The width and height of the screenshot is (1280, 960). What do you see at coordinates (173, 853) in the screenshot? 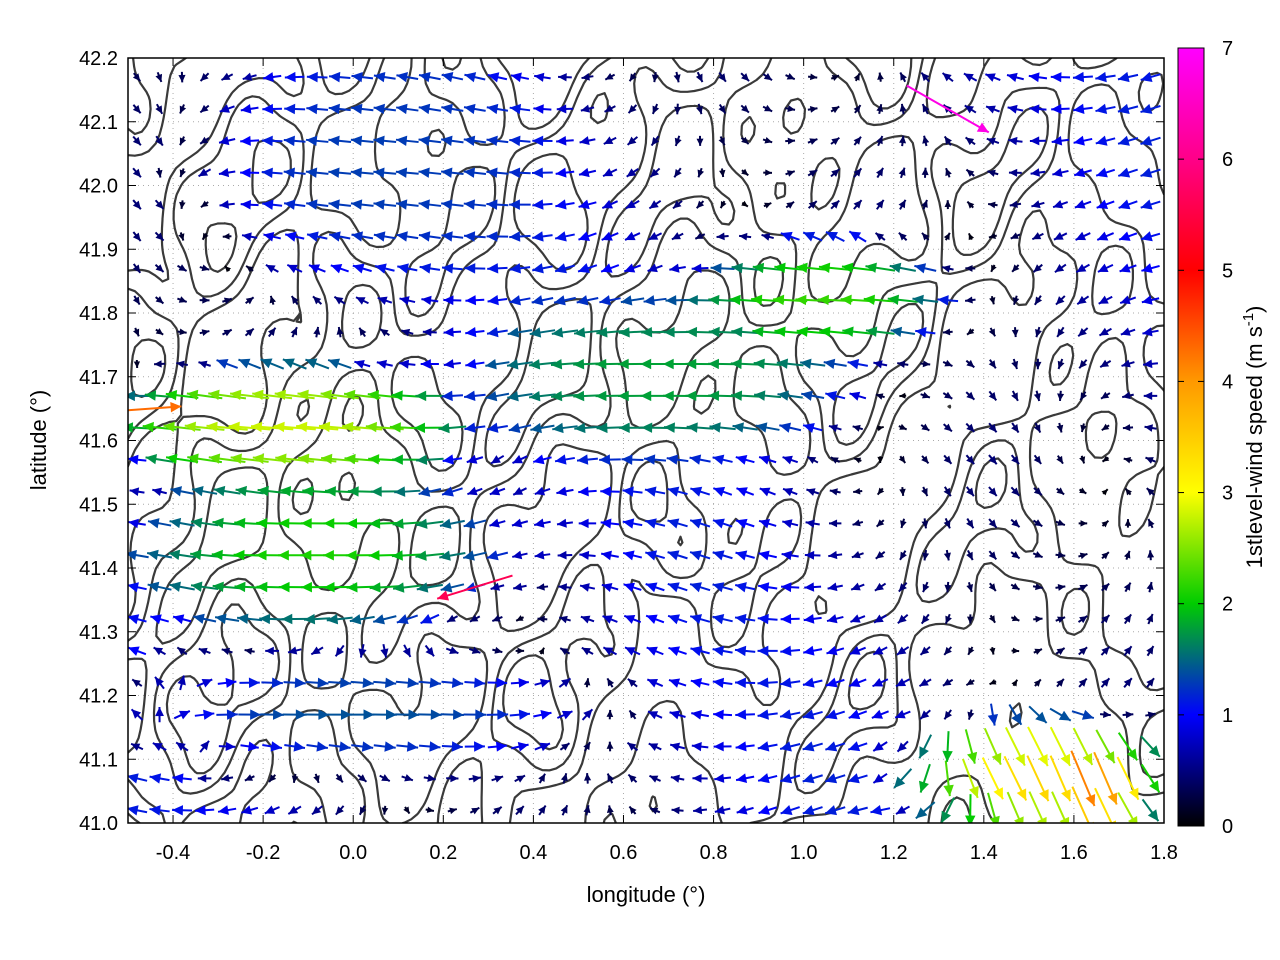
I see `x-tick-label: -0.4` at bounding box center [173, 853].